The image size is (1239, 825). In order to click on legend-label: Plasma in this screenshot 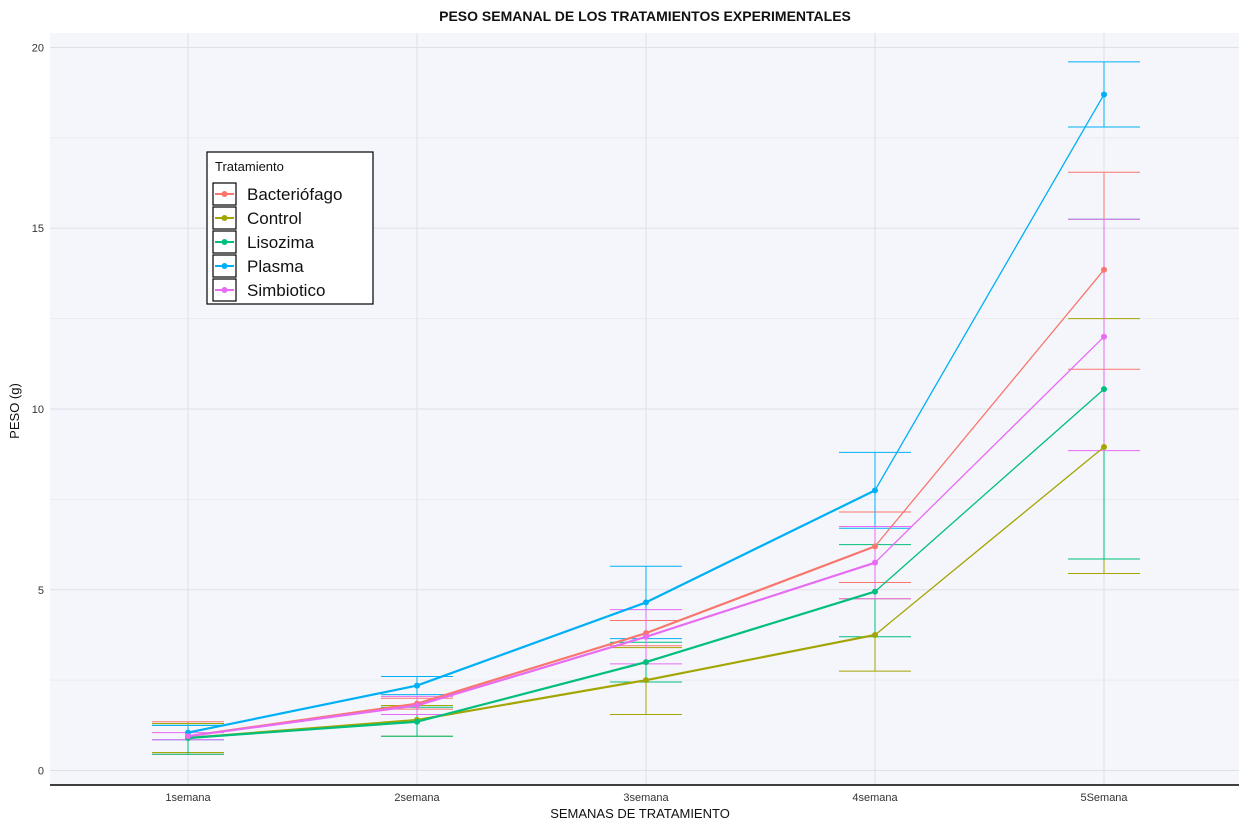, I will do `click(275, 266)`.